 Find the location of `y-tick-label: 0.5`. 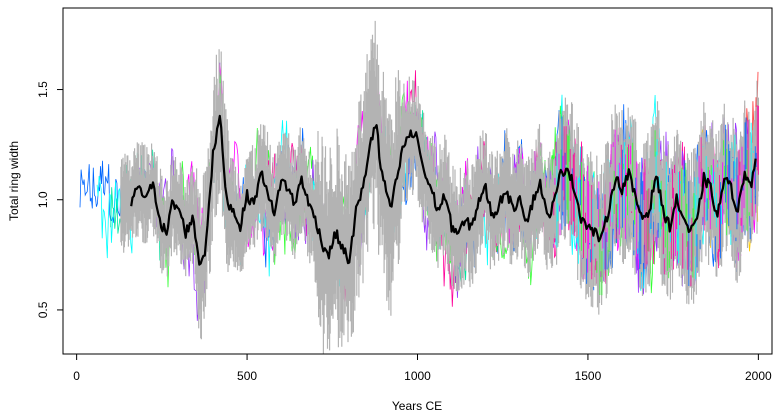

y-tick-label: 0.5 is located at coordinates (43, 309).